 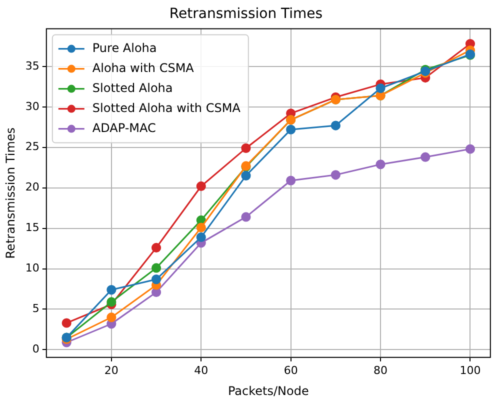 I want to click on x-tick-label: 40, so click(x=201, y=370).